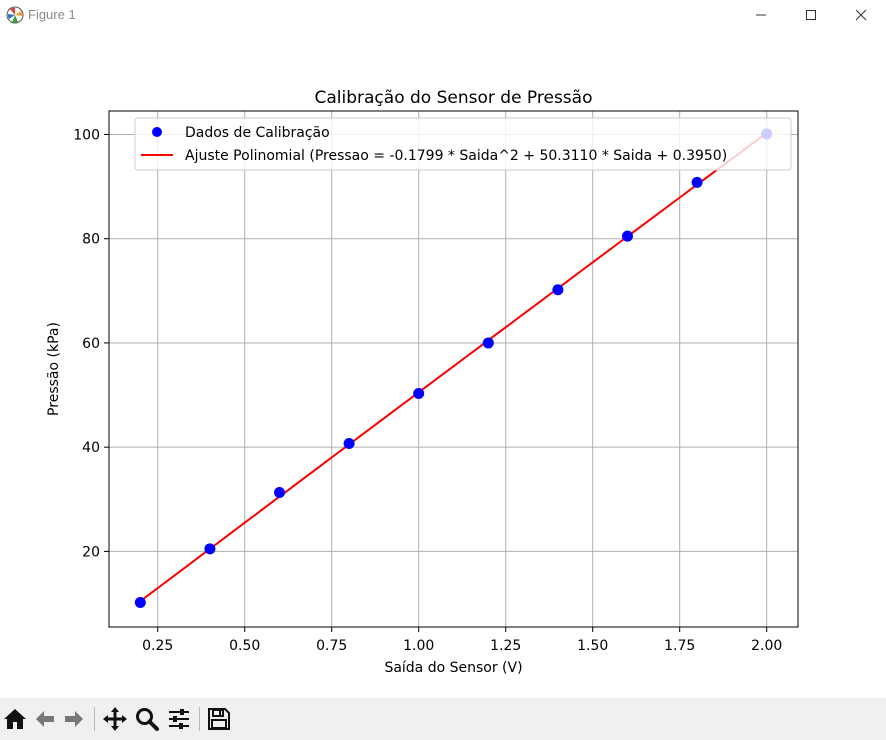 The width and height of the screenshot is (886, 740). What do you see at coordinates (505, 646) in the screenshot?
I see `x-tick-label: 1.25` at bounding box center [505, 646].